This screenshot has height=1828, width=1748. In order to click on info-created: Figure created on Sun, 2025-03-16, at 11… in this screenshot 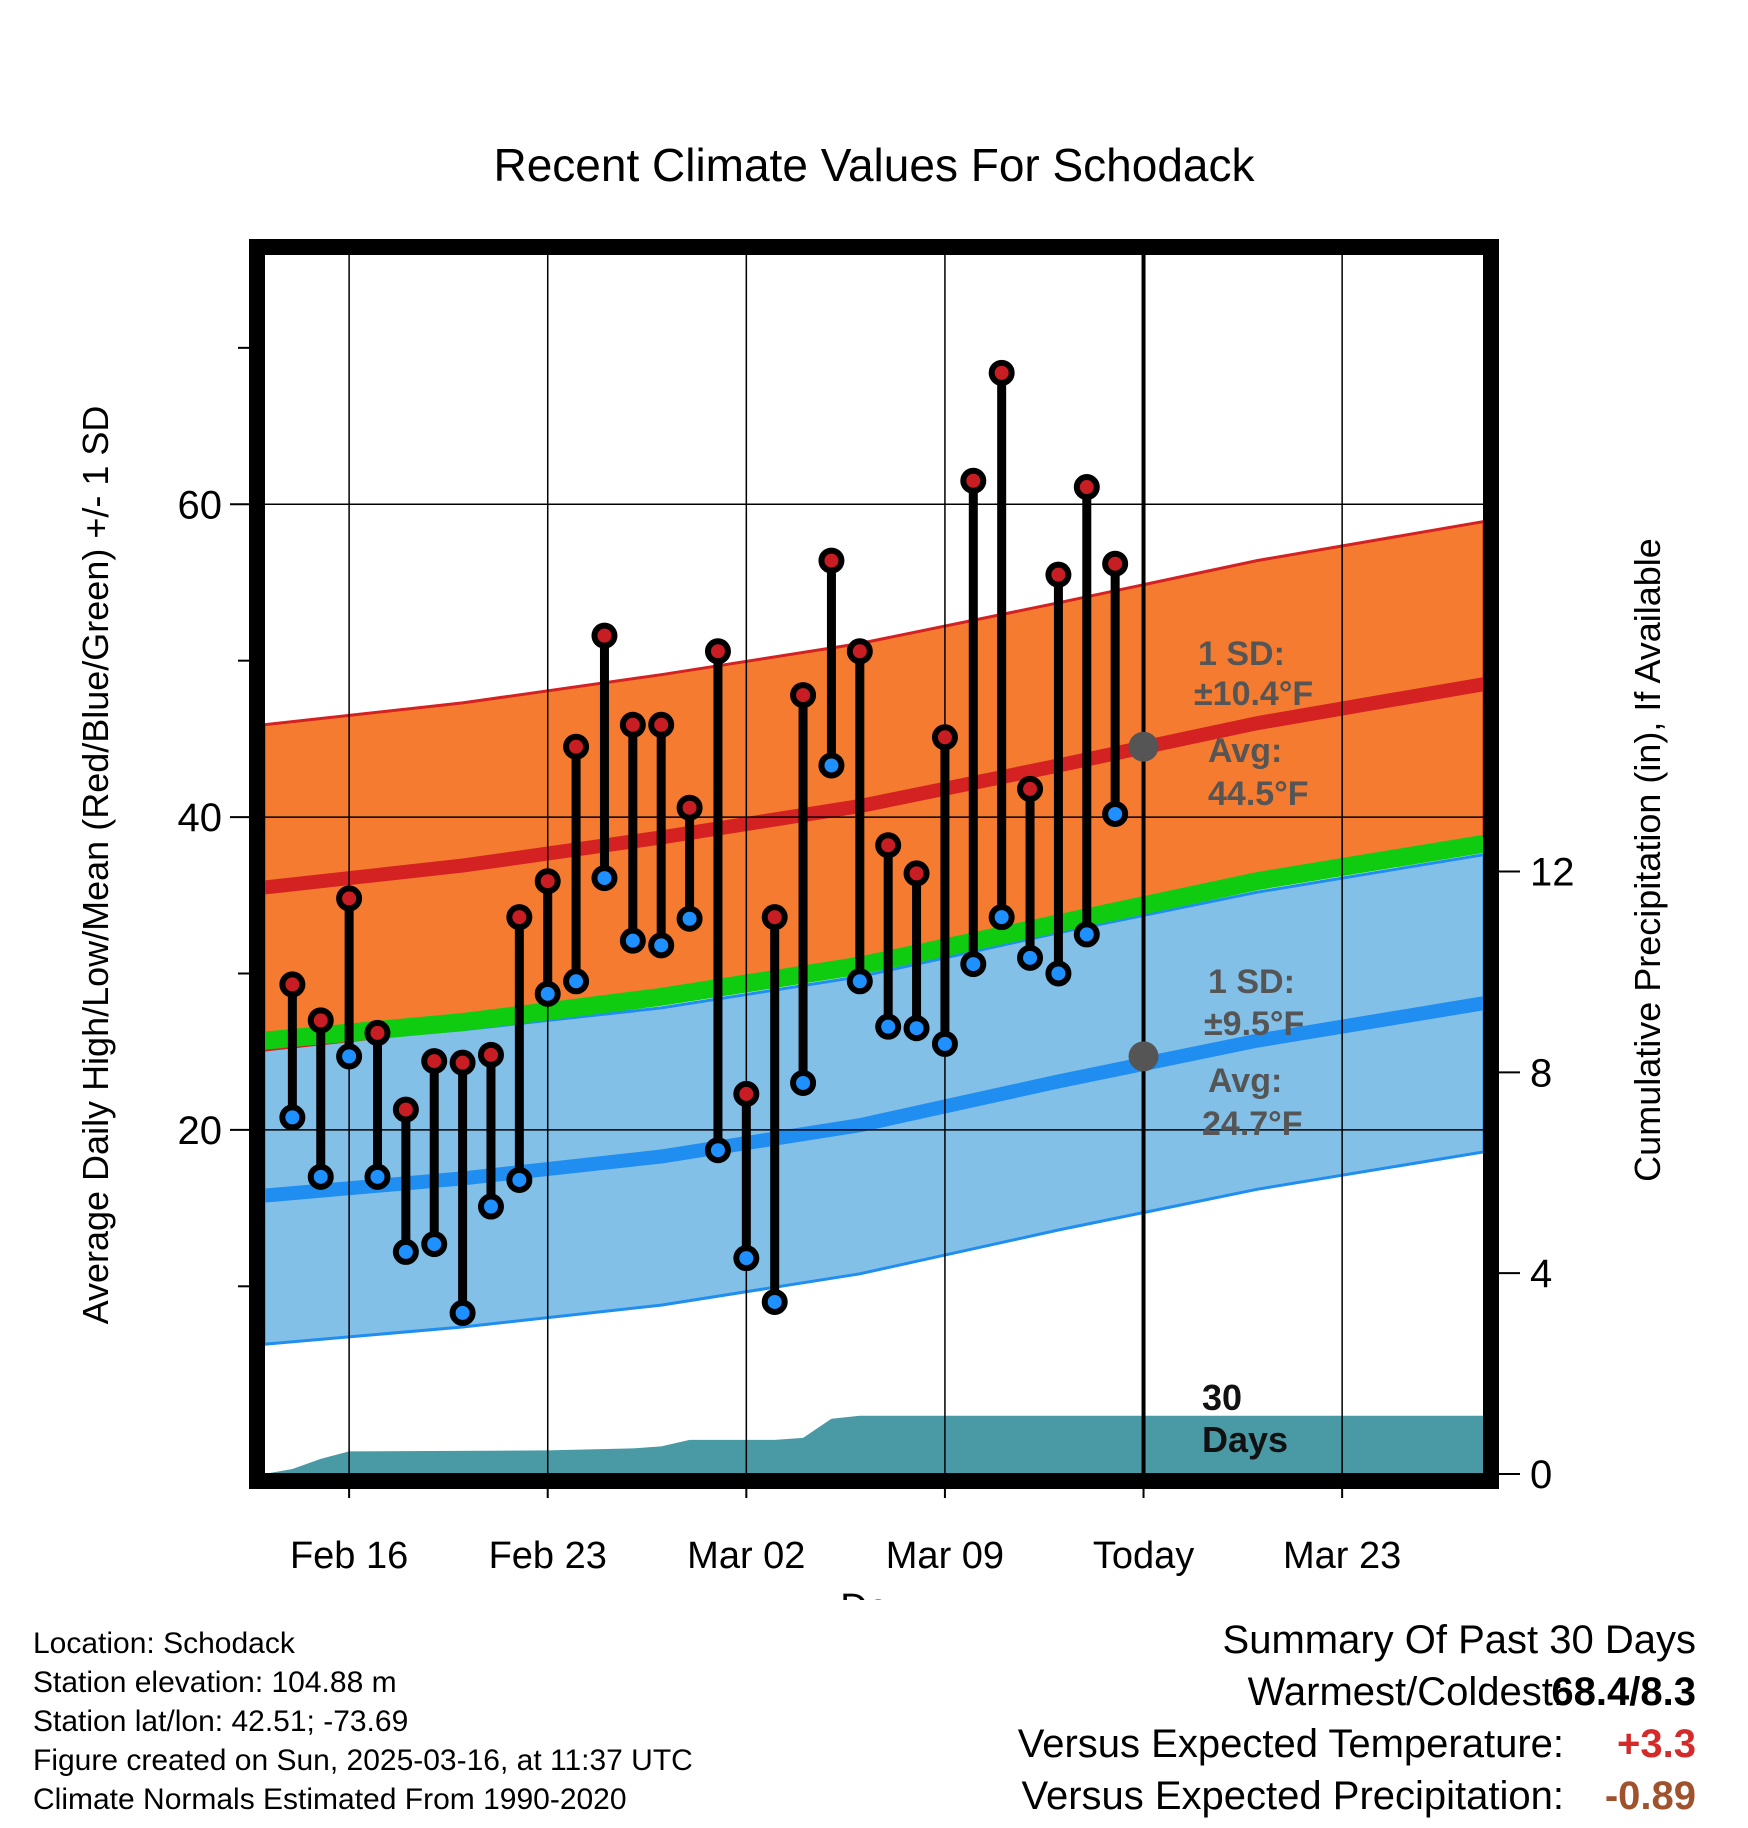, I will do `click(363, 1760)`.